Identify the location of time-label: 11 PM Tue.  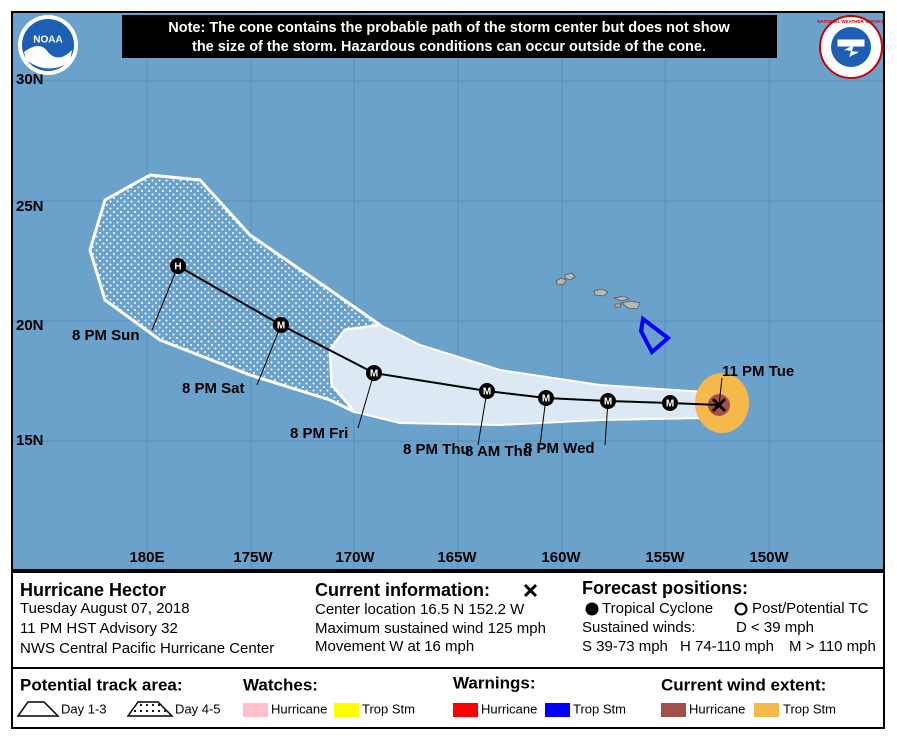
(758, 371).